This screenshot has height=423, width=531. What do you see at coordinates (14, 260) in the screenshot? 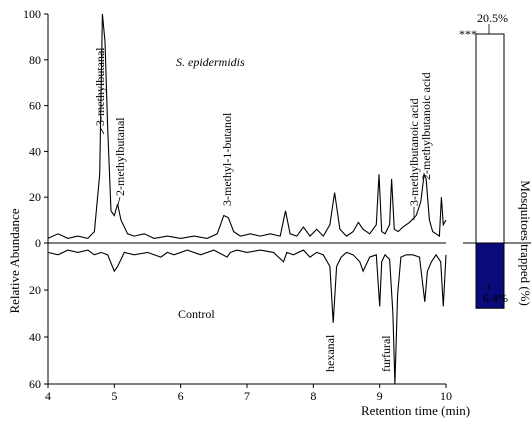
I see `y-axis-label: Relative Abundance` at bounding box center [14, 260].